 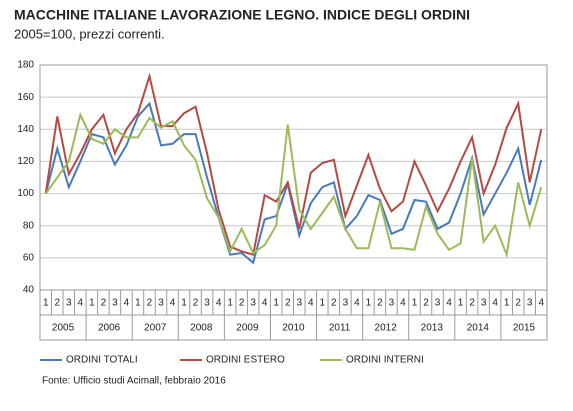 What do you see at coordinates (29, 225) in the screenshot?
I see `y-tick-label: 80` at bounding box center [29, 225].